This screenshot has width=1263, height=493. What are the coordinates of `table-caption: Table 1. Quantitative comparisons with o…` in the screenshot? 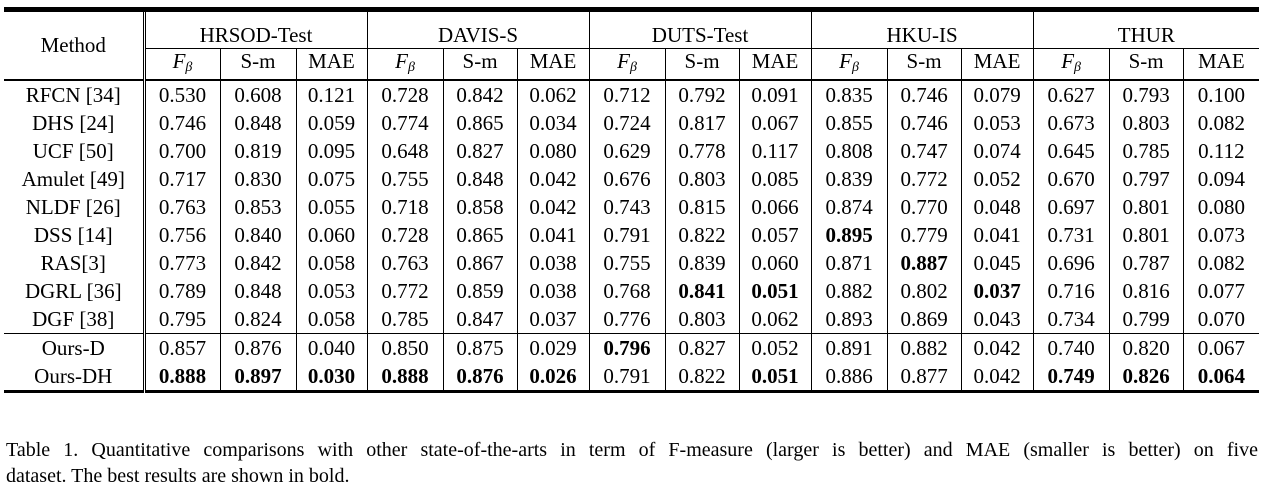 It's located at (632, 463).